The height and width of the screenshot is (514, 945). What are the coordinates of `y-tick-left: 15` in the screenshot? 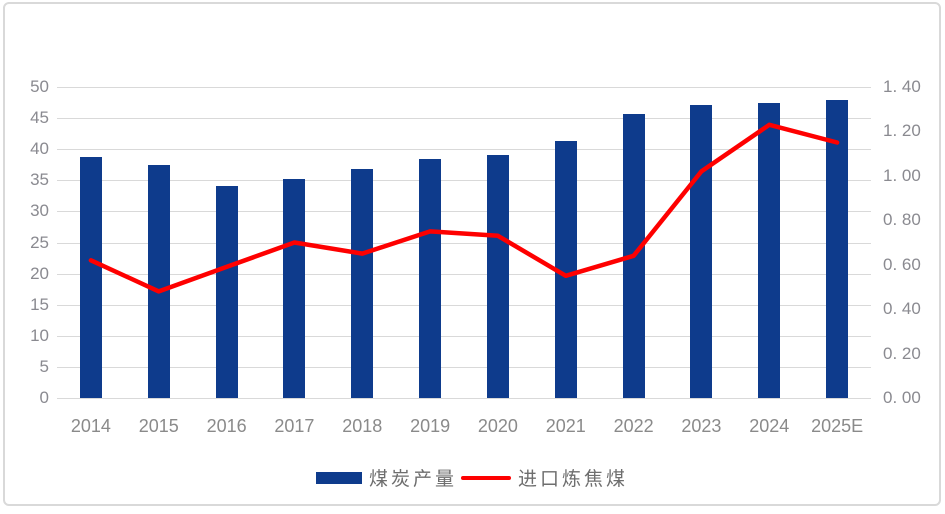 It's located at (39, 304).